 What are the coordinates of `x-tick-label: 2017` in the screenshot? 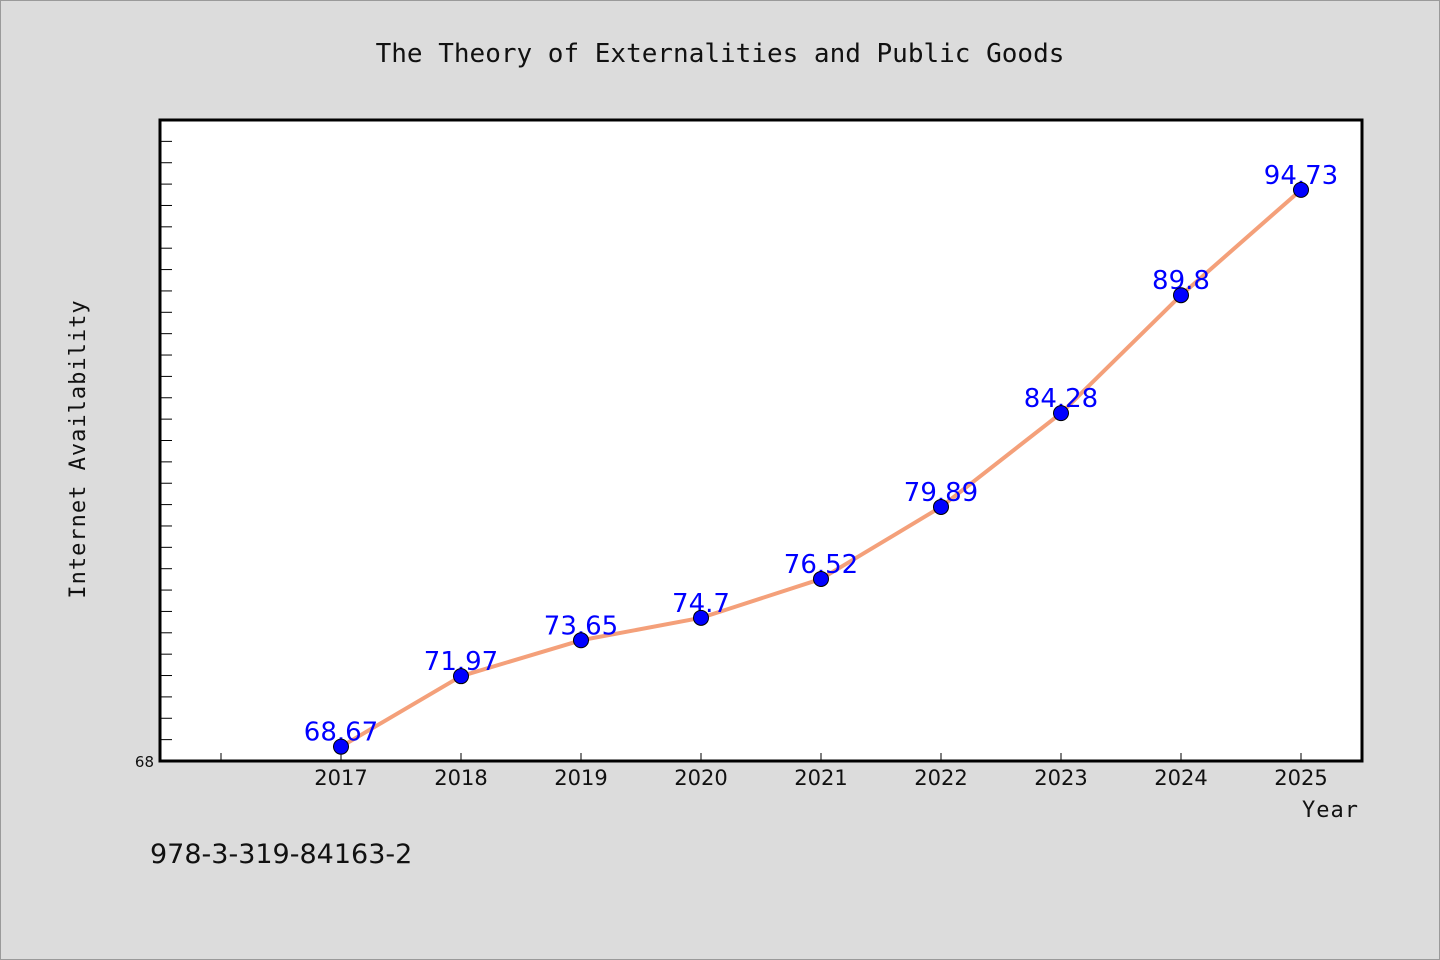 It's located at (340, 778).